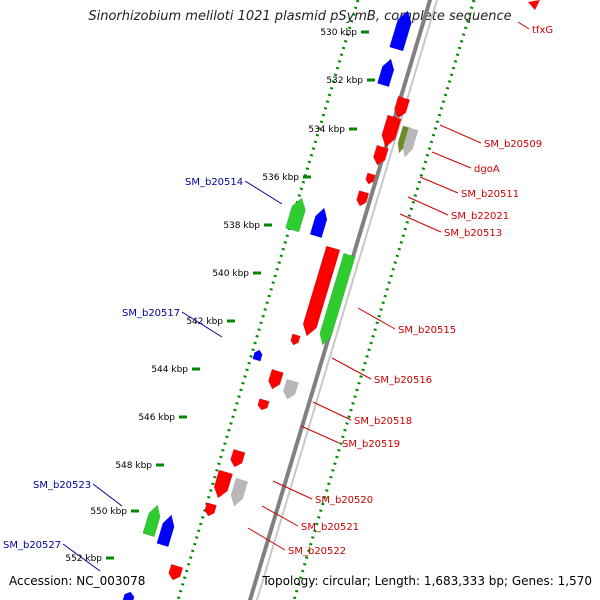 This screenshot has width=600, height=600. I want to click on gene-label: dgoA, so click(487, 169).